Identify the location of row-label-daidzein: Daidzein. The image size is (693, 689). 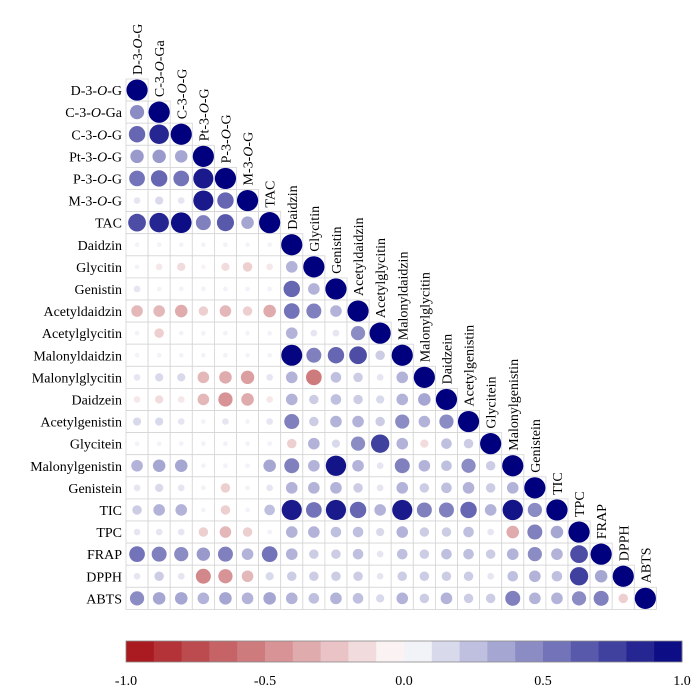
(96, 400).